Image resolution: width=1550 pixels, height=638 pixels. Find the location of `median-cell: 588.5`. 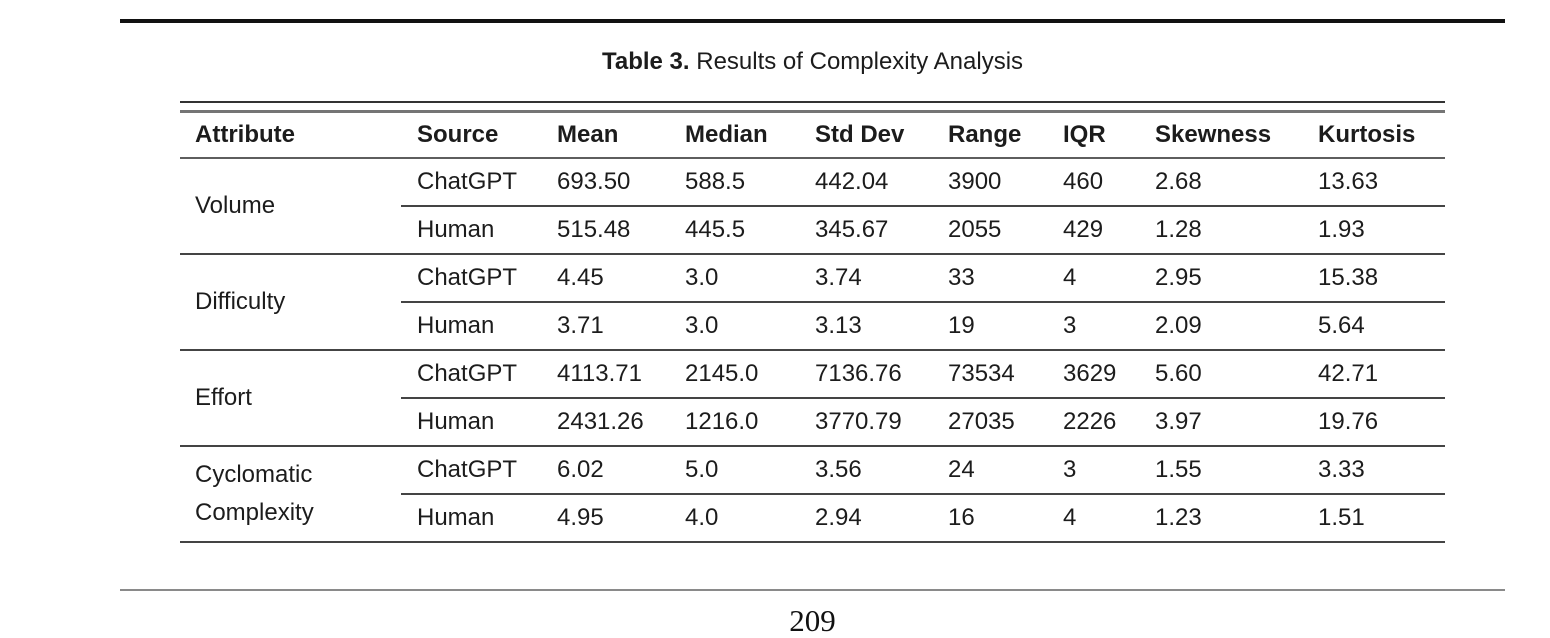

median-cell: 588.5 is located at coordinates (734, 182).